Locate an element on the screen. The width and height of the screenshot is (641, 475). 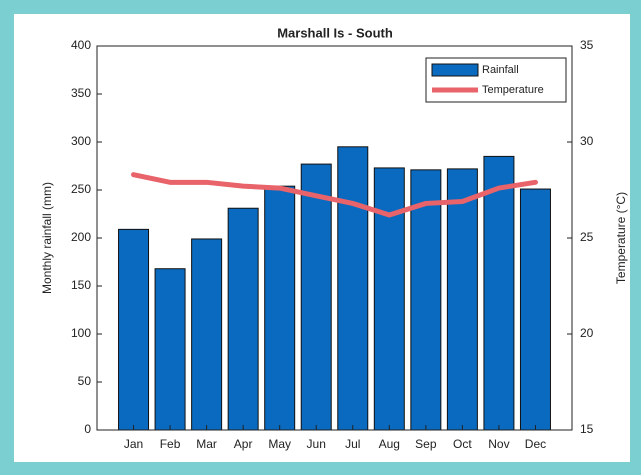
y-tick-label: 200 is located at coordinates (81, 237).